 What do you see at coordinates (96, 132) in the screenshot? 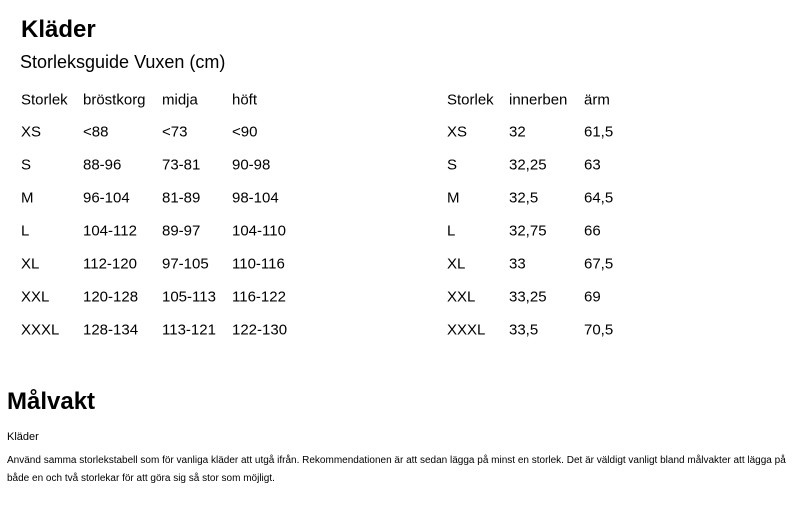
I see `body-size-cell: <88` at bounding box center [96, 132].